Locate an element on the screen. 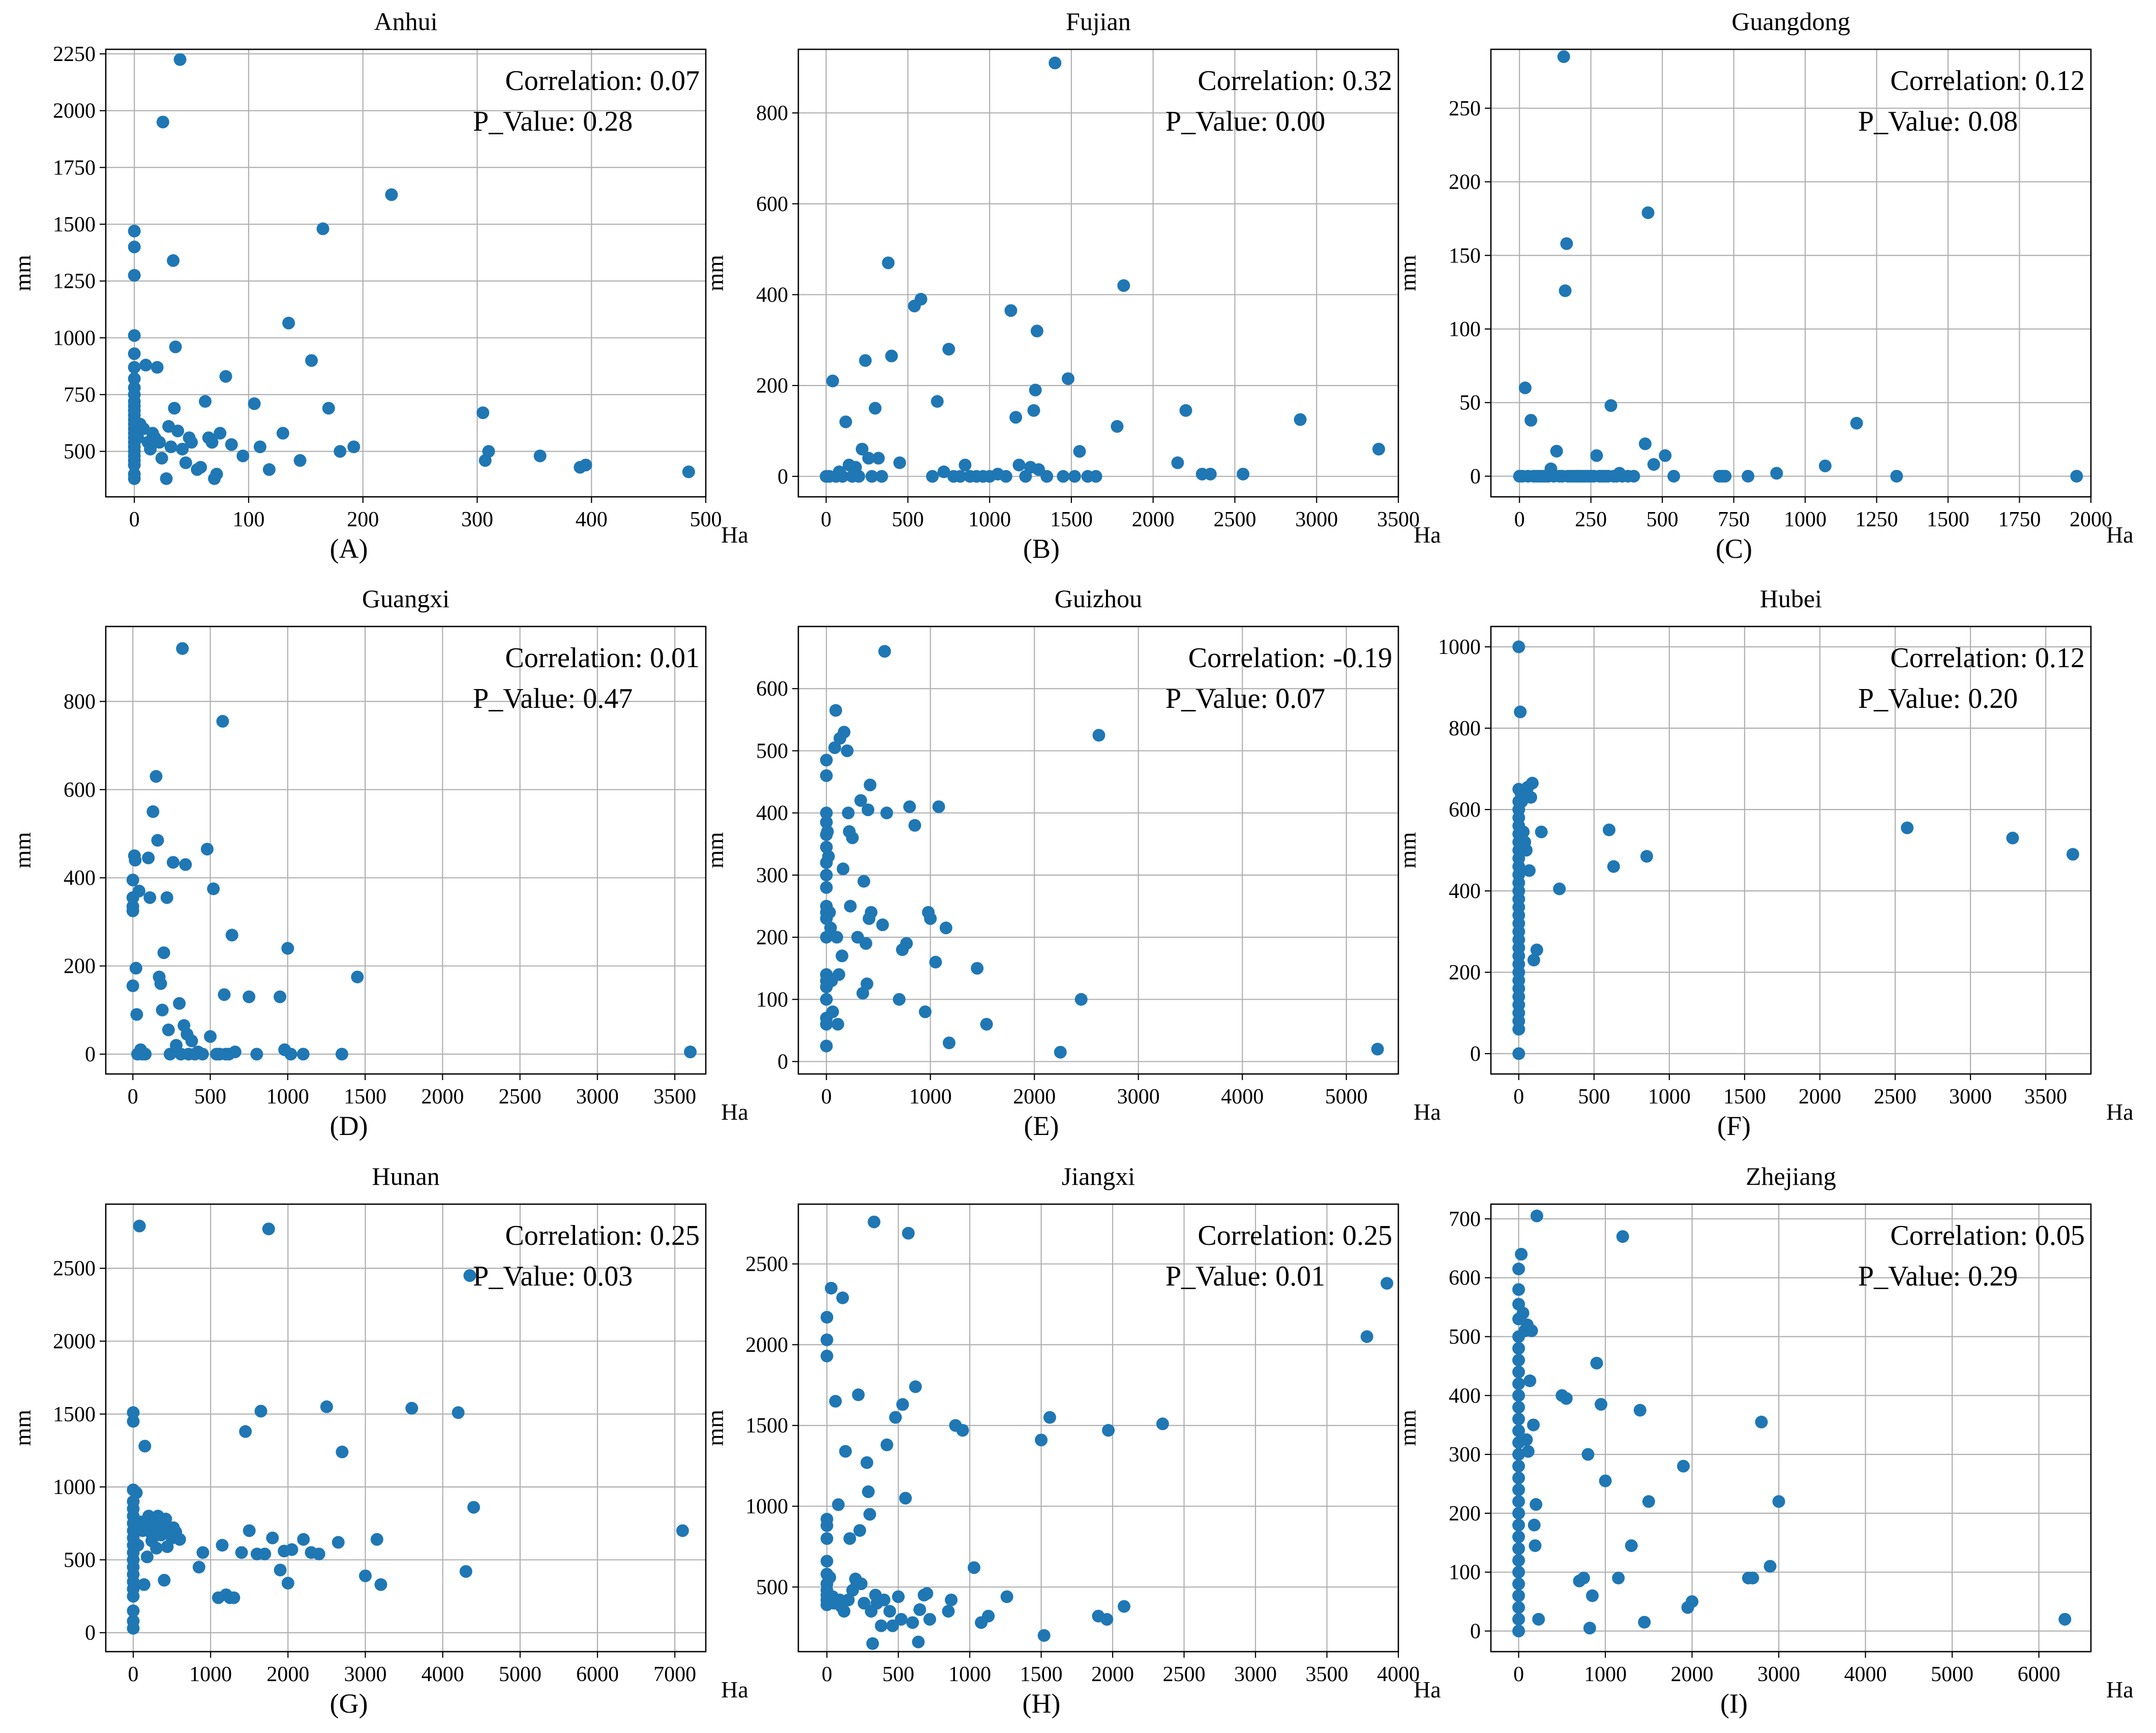 The width and height of the screenshot is (2156, 1733). chart-title: Hunan is located at coordinates (406, 1176).